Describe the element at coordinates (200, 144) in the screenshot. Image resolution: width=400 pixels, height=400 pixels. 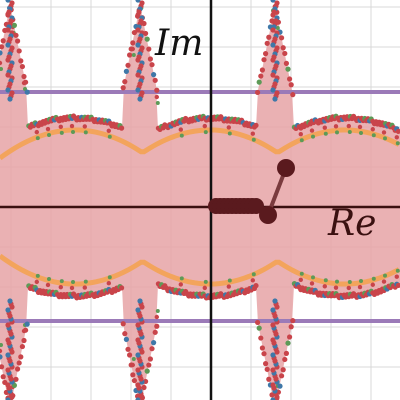
I see `orange-curve-top` at that location.